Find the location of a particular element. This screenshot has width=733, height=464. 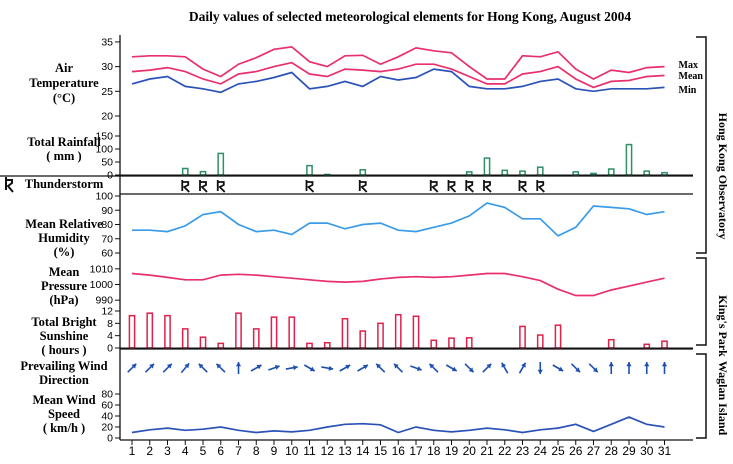

air_temperature-series-label: Mean is located at coordinates (691, 76).